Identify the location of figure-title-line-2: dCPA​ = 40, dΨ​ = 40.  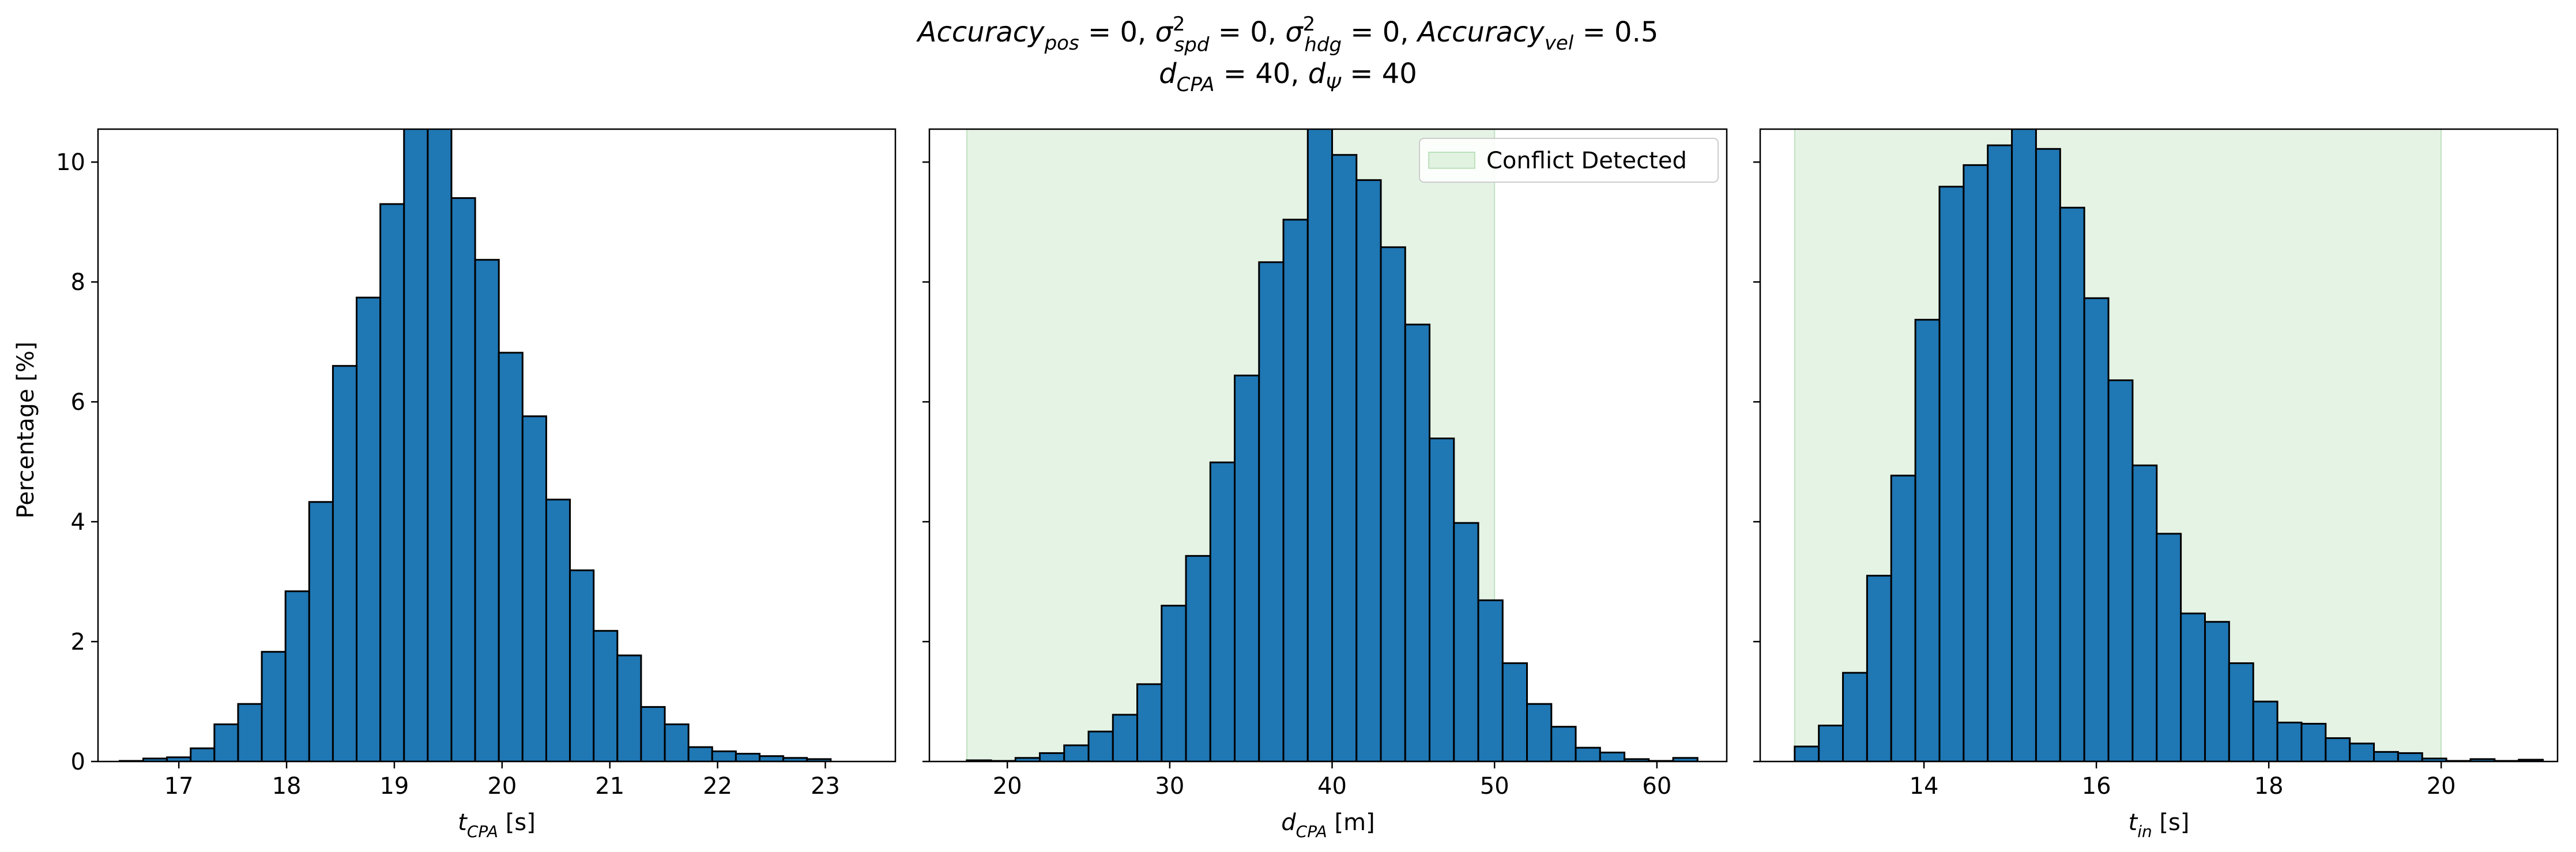
(1288, 77).